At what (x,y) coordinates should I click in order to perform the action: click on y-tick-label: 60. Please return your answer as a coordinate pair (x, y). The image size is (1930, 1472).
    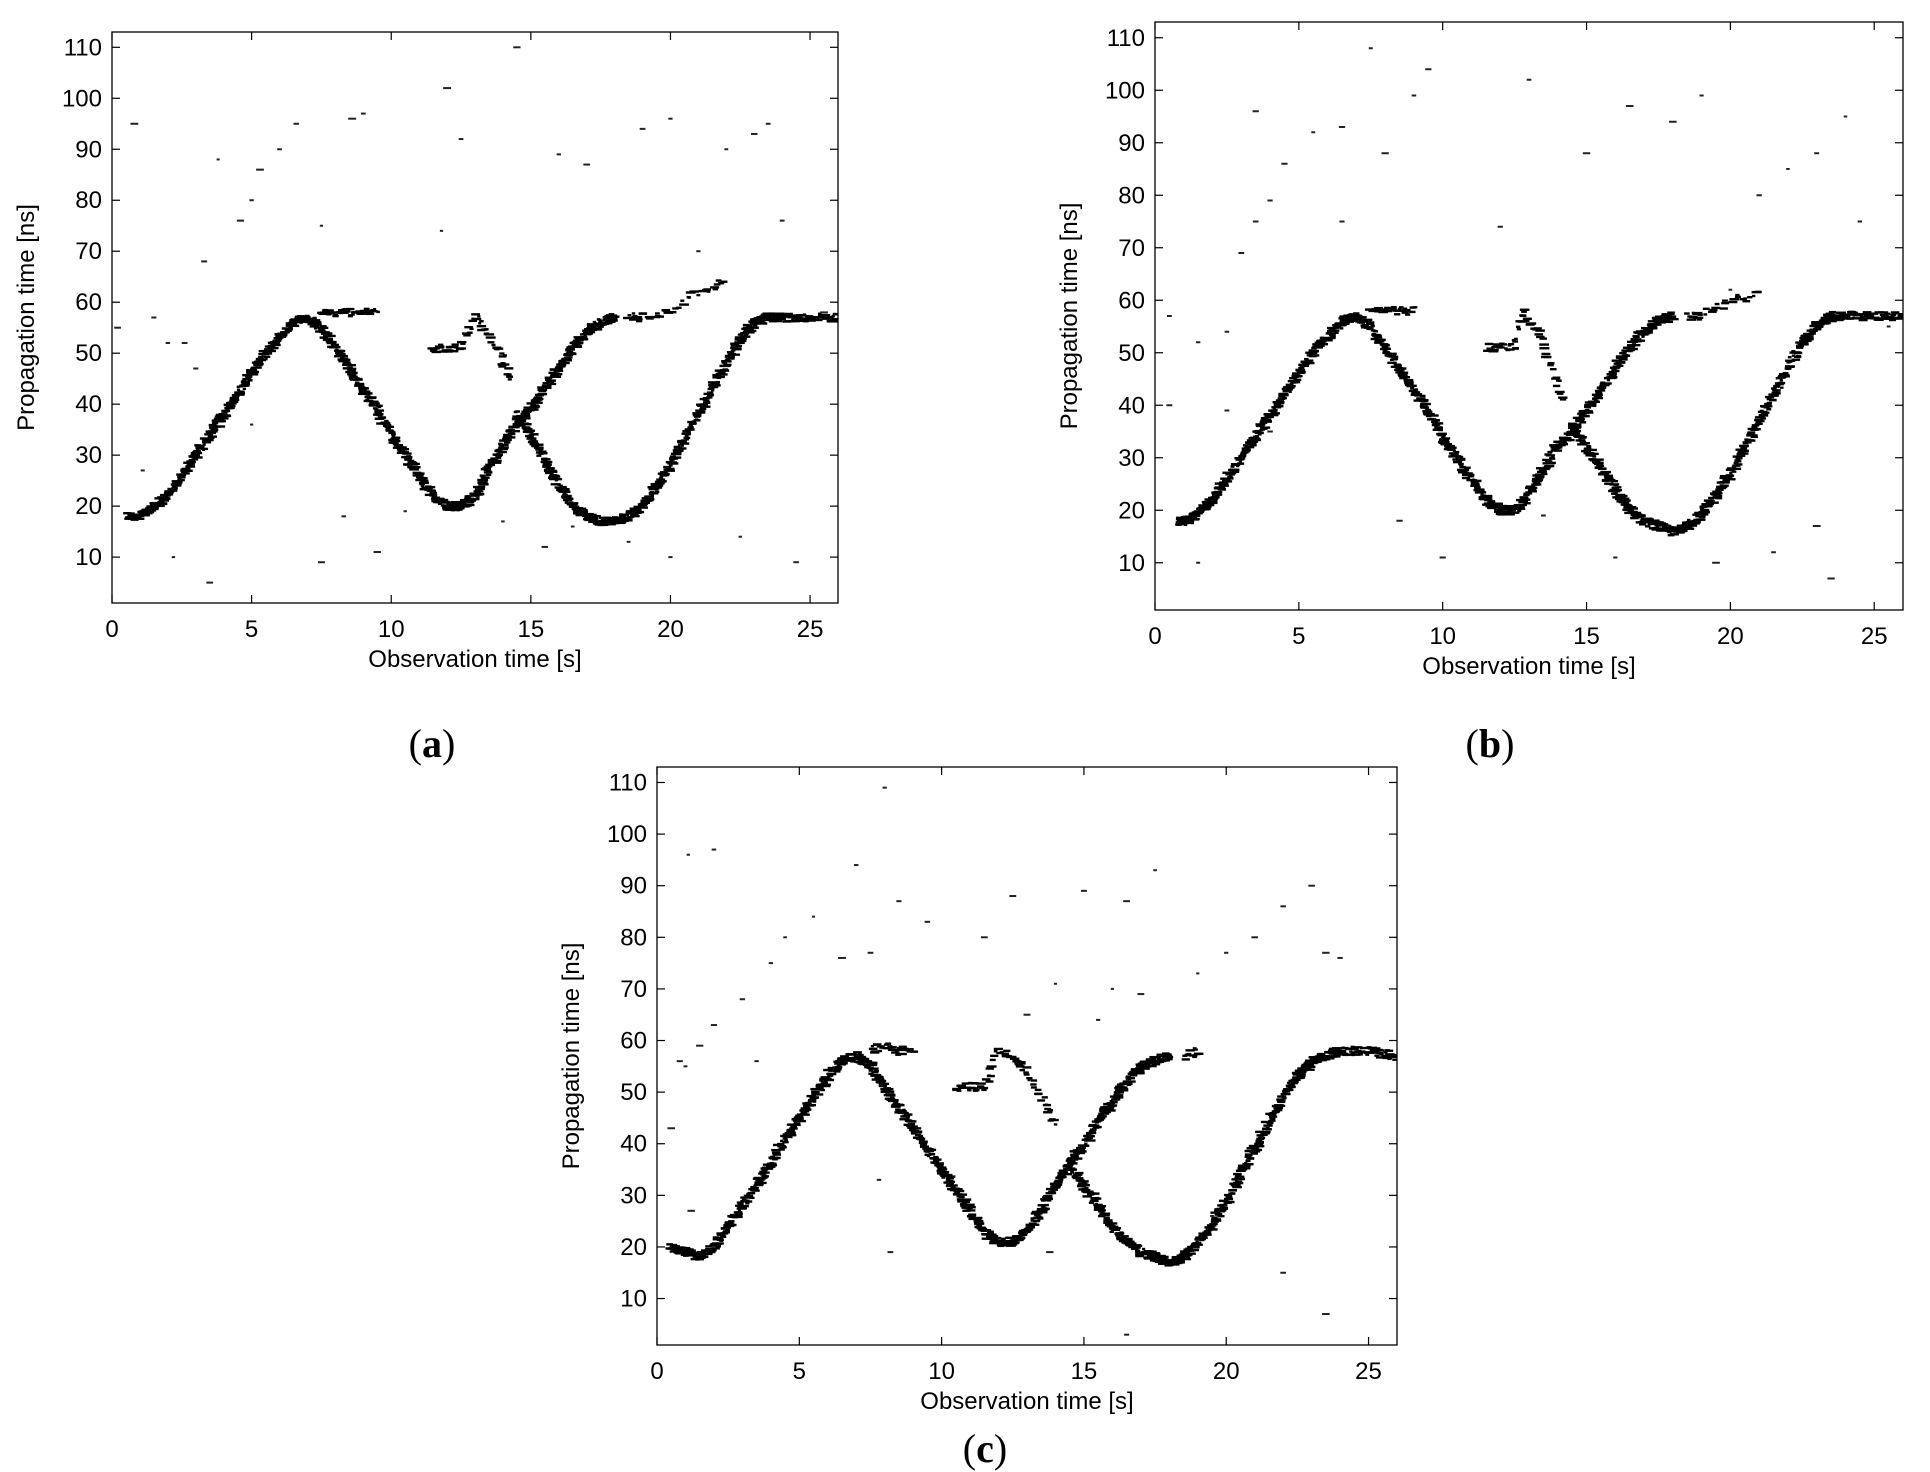
    Looking at the image, I should click on (1131, 300).